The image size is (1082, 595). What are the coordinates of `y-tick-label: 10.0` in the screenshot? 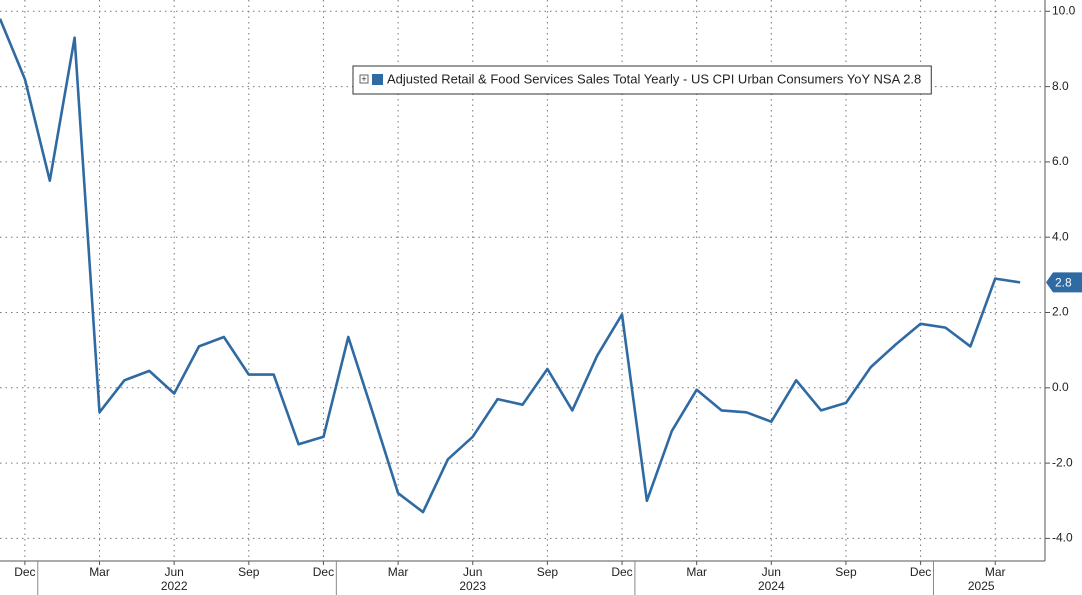 It's located at (1064, 10).